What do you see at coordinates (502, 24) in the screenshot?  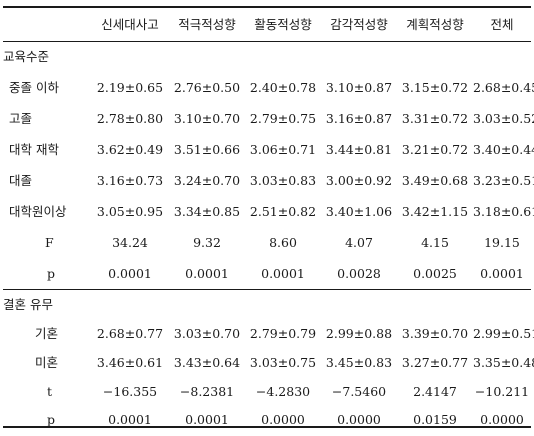 I see `header-col-6: 전체` at bounding box center [502, 24].